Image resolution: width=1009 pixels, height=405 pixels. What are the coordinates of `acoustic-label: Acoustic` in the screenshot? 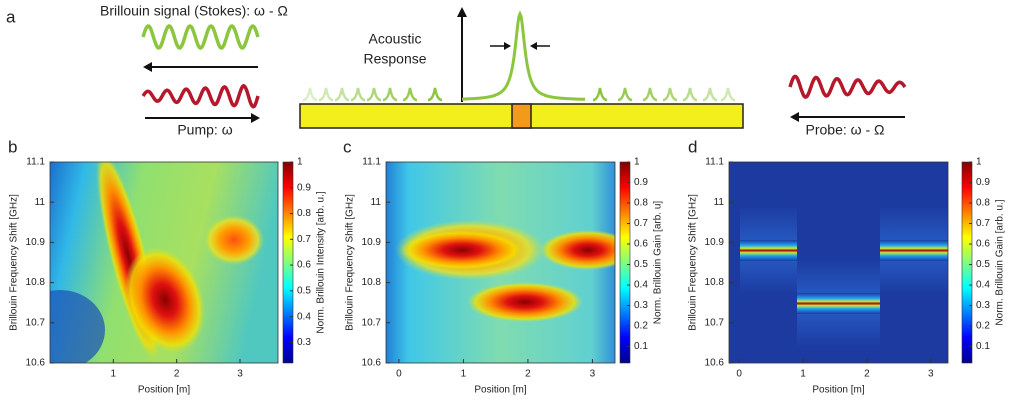 It's located at (395, 39).